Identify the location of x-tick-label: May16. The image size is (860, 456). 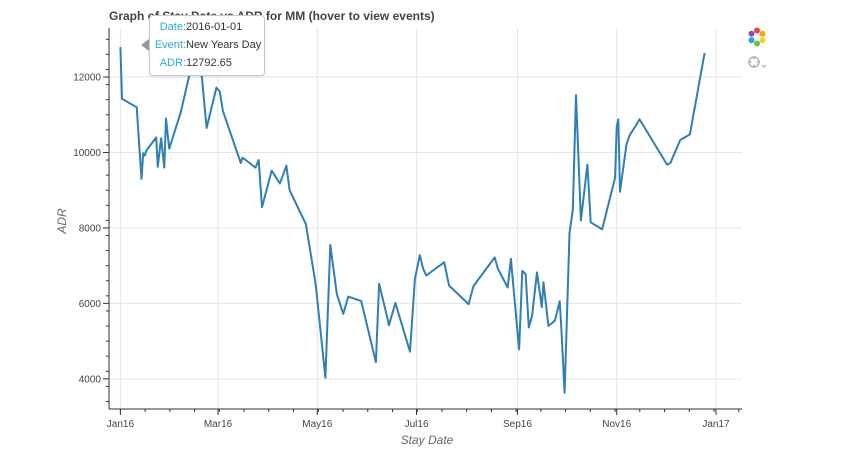
(317, 424).